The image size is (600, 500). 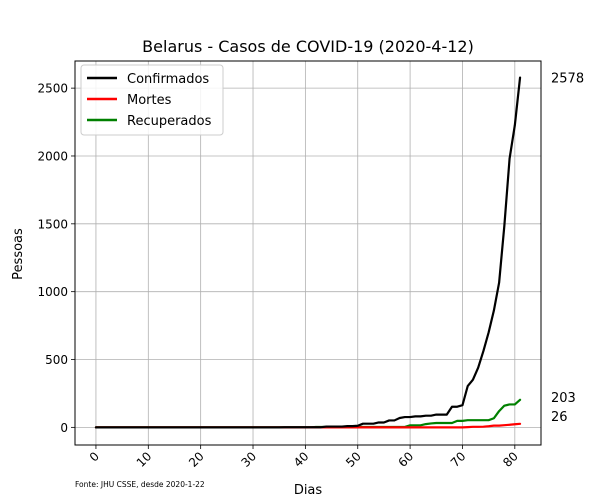 I want to click on y-tick-label: 2500, so click(x=52, y=89).